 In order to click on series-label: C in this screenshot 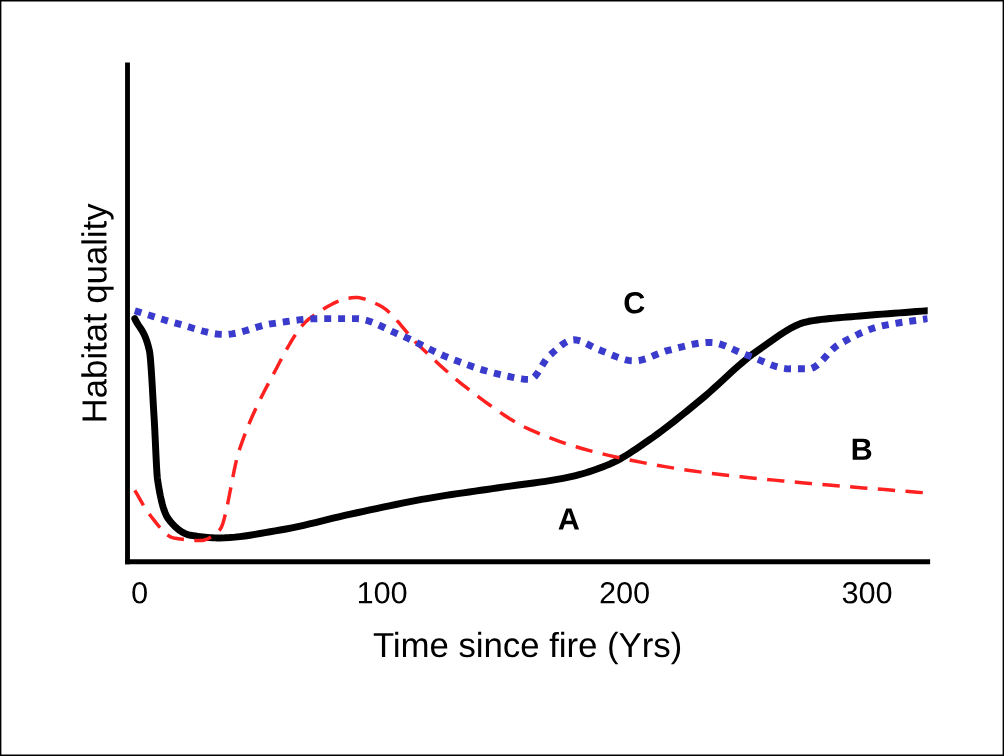, I will do `click(634, 302)`.